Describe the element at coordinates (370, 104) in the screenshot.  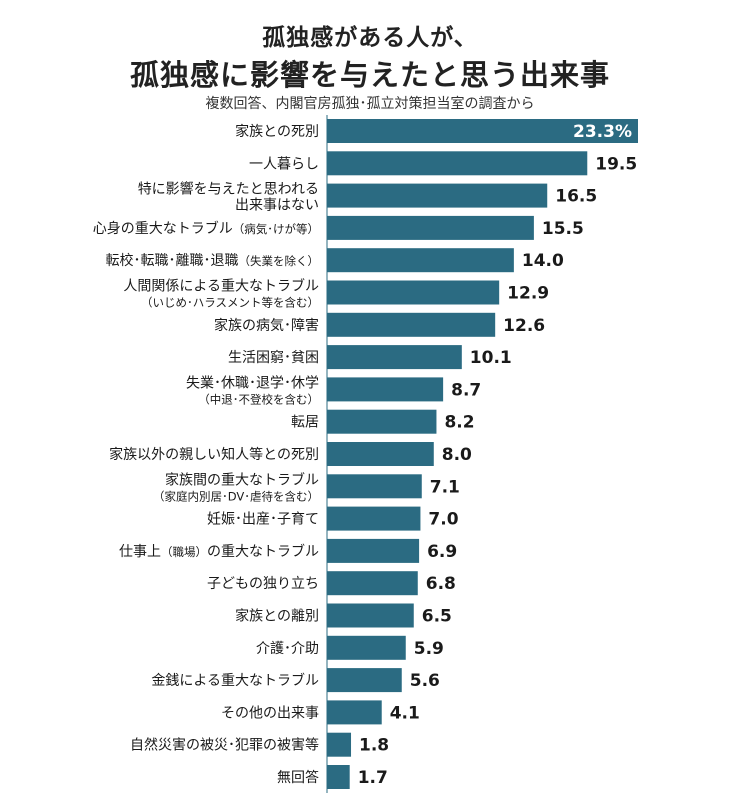
I see `chart-subtitle: 複数回答、内閣官房孤独･孤立対策担当室の調査から` at that location.